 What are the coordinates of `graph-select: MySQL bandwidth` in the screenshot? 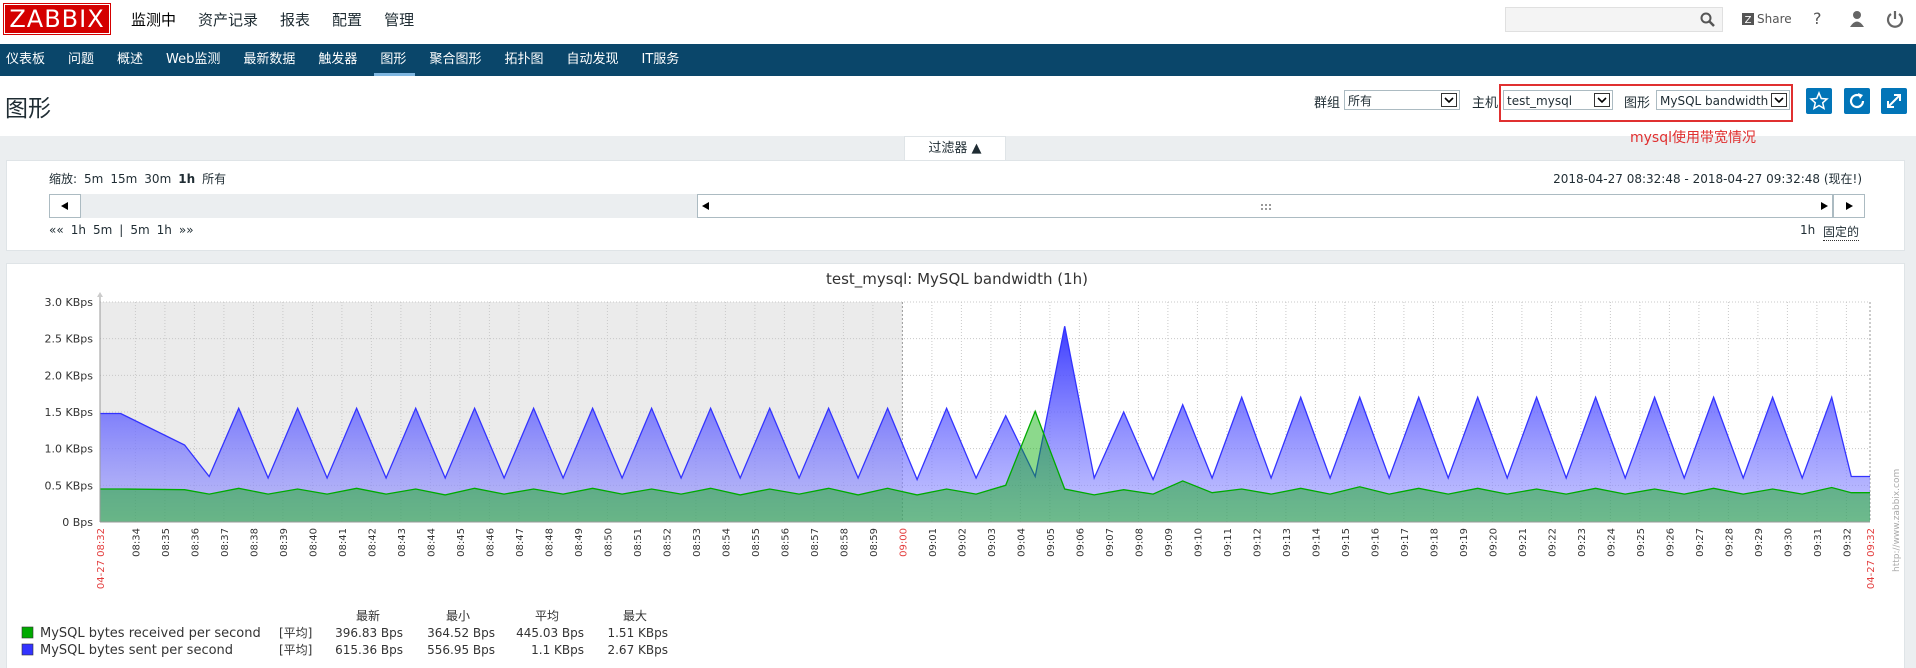 It's located at (1723, 100).